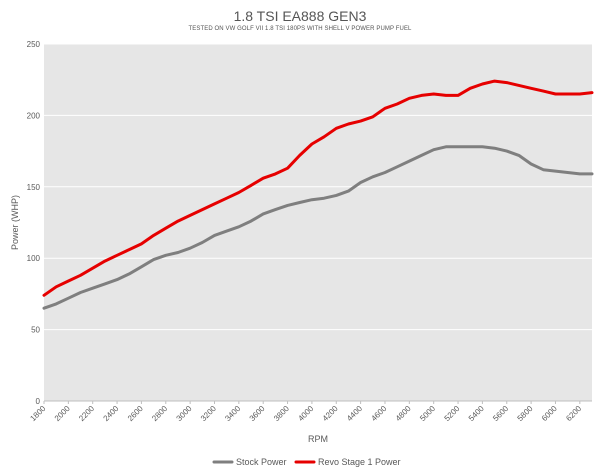  What do you see at coordinates (86, 413) in the screenshot?
I see `x-tick-label: 2200` at bounding box center [86, 413].